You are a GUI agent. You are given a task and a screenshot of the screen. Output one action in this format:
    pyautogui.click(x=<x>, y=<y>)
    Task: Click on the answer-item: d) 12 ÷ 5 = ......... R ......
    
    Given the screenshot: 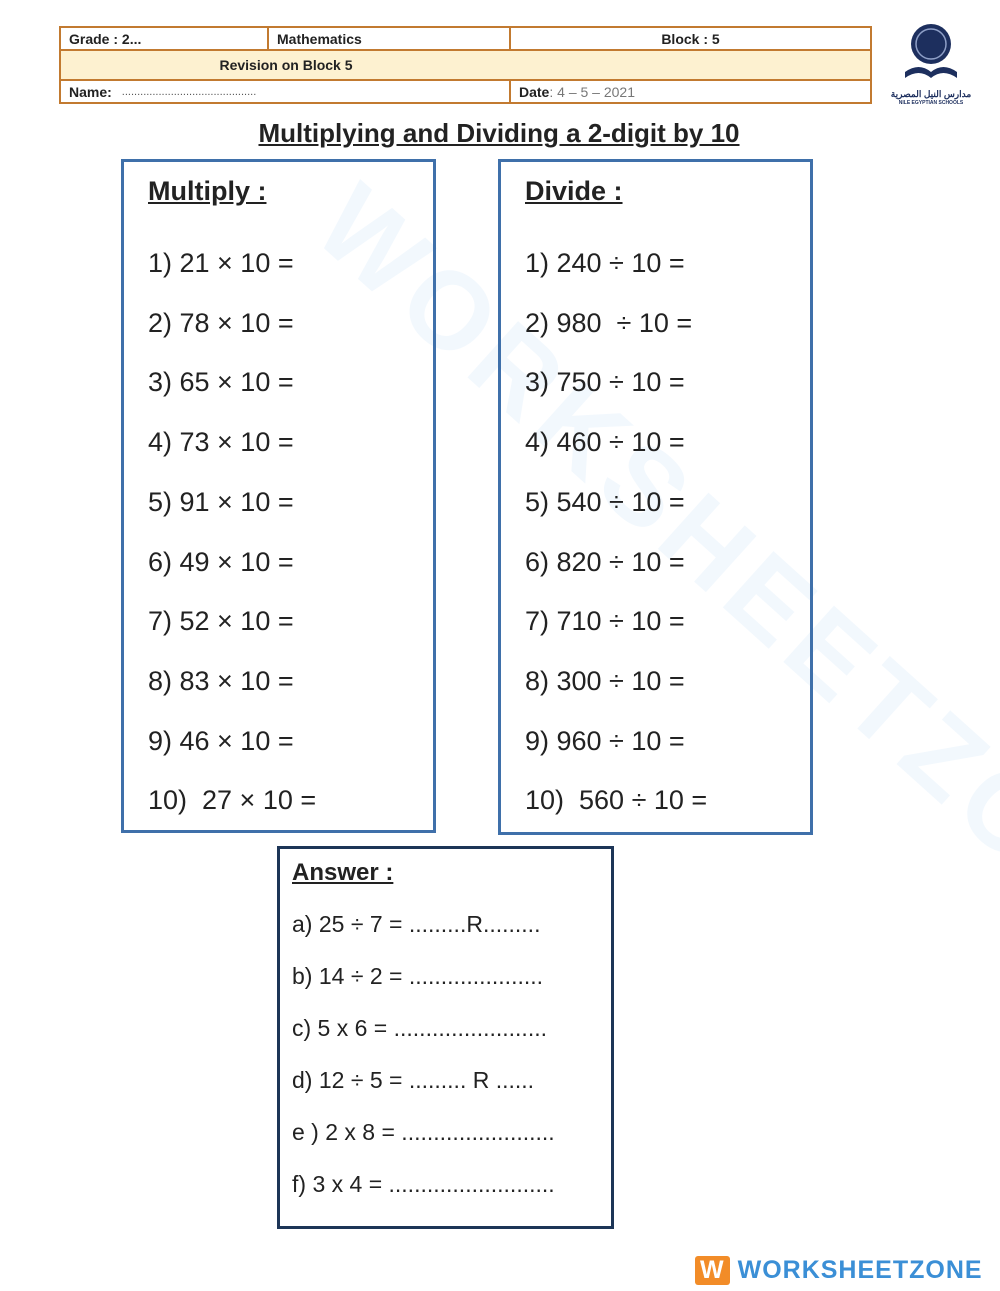 What is the action you would take?
    pyautogui.click(x=413, y=1080)
    